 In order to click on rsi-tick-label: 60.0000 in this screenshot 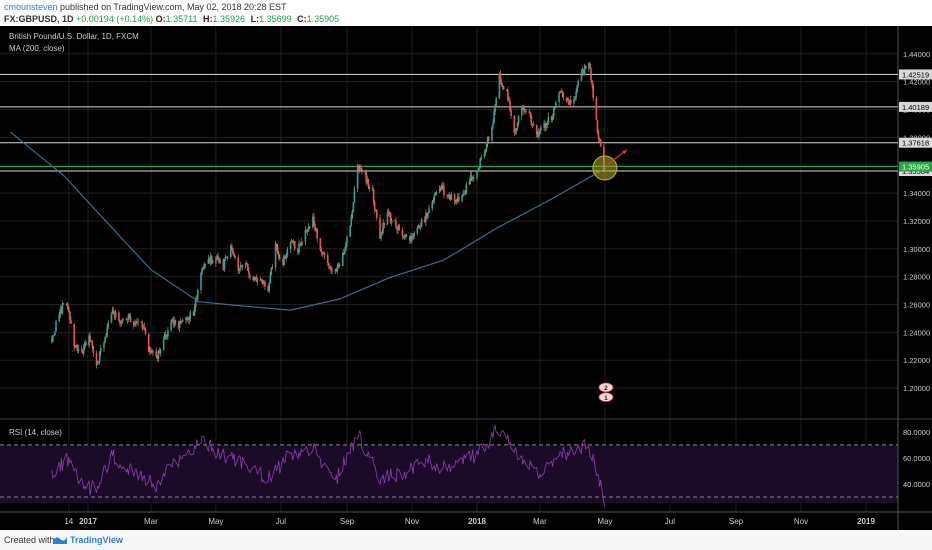, I will do `click(916, 458)`.